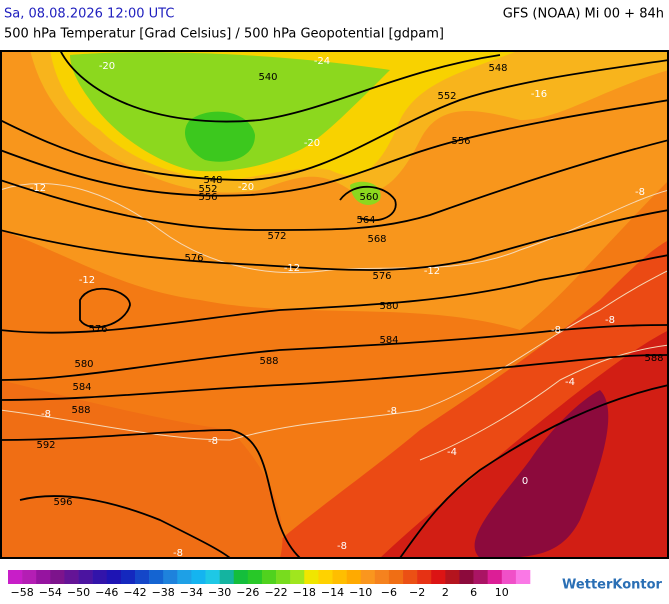 The image size is (669, 604). What do you see at coordinates (62, 502) in the screenshot?
I see `contour-label: 596` at bounding box center [62, 502].